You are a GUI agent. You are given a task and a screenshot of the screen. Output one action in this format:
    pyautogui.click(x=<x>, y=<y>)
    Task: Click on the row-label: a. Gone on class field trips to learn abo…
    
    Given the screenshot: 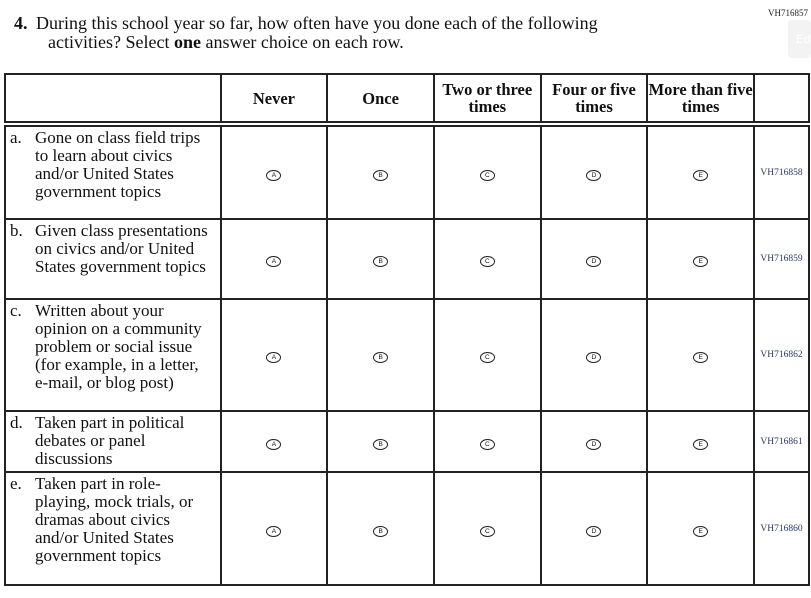 What is the action you would take?
    pyautogui.click(x=113, y=171)
    